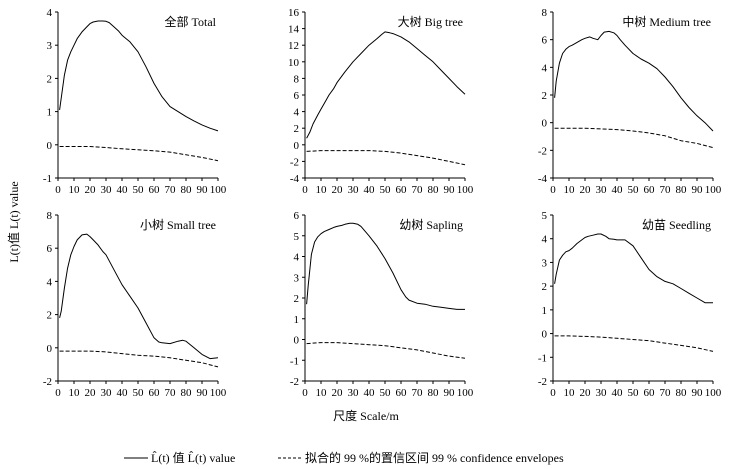 This screenshot has height=469, width=732. I want to click on panel-title: 幼树 Sapling, so click(431, 224).